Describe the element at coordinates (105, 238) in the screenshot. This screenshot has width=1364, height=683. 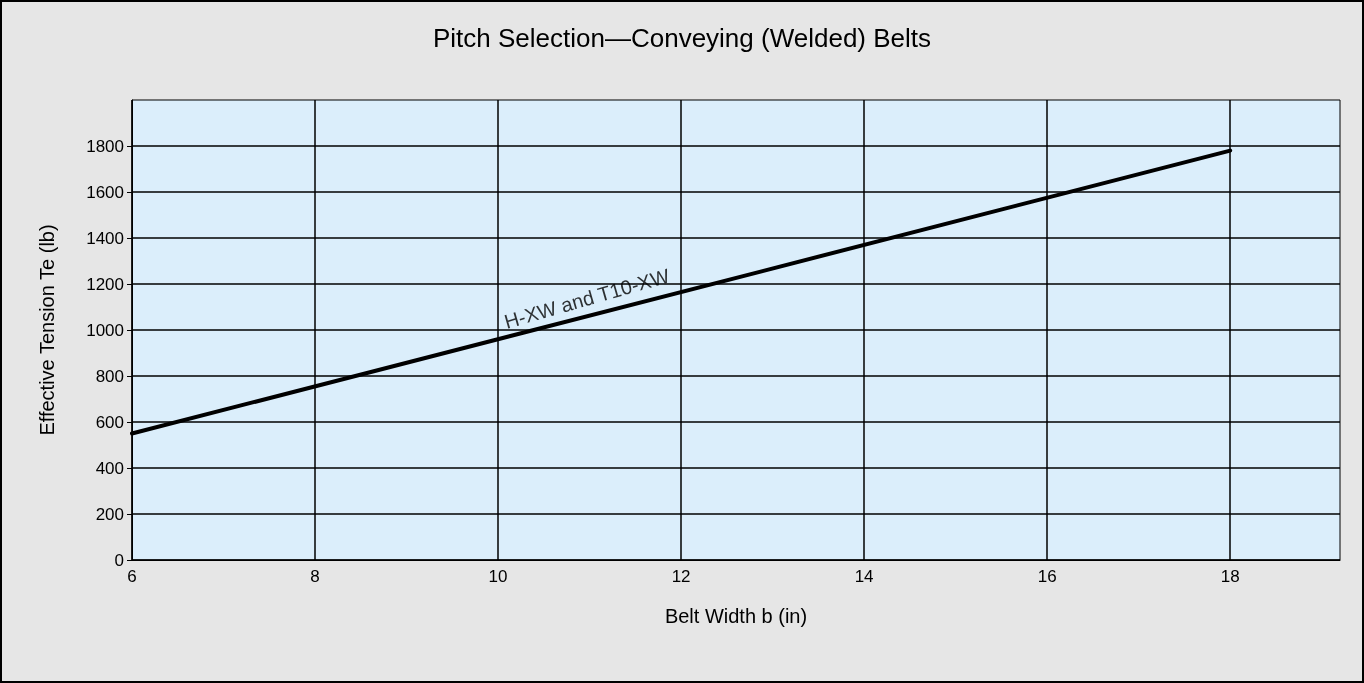
I see `y-tick-label: 1400` at that location.